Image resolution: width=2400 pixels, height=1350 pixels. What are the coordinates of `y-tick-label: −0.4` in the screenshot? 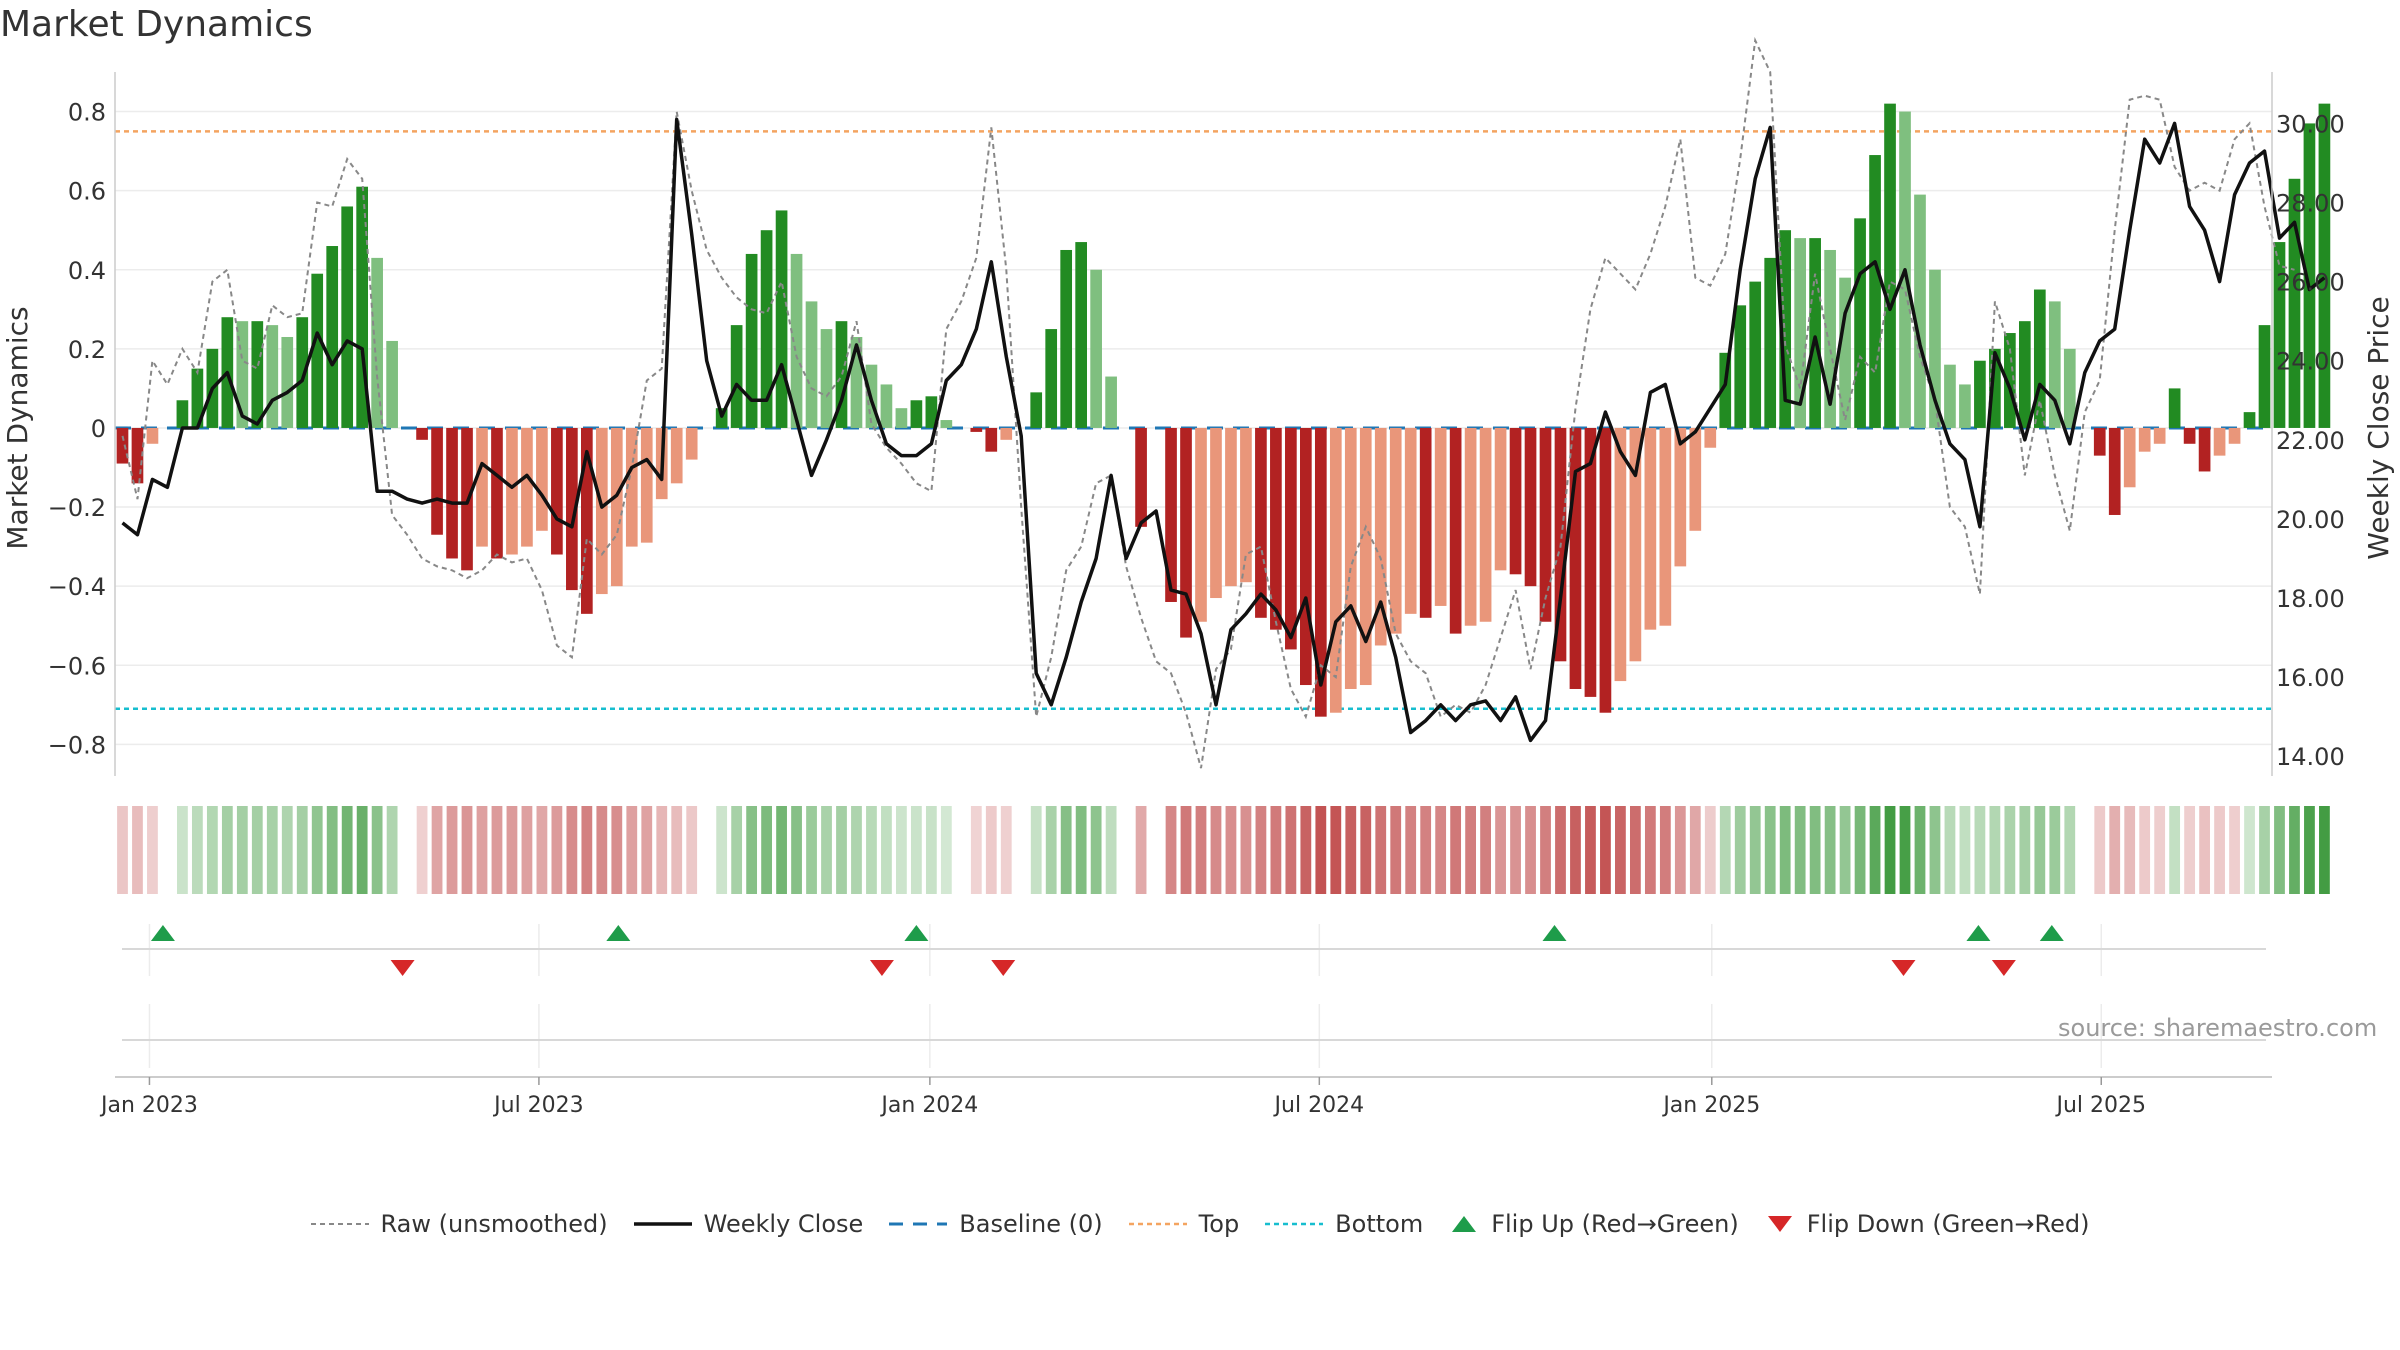 It's located at (77, 587).